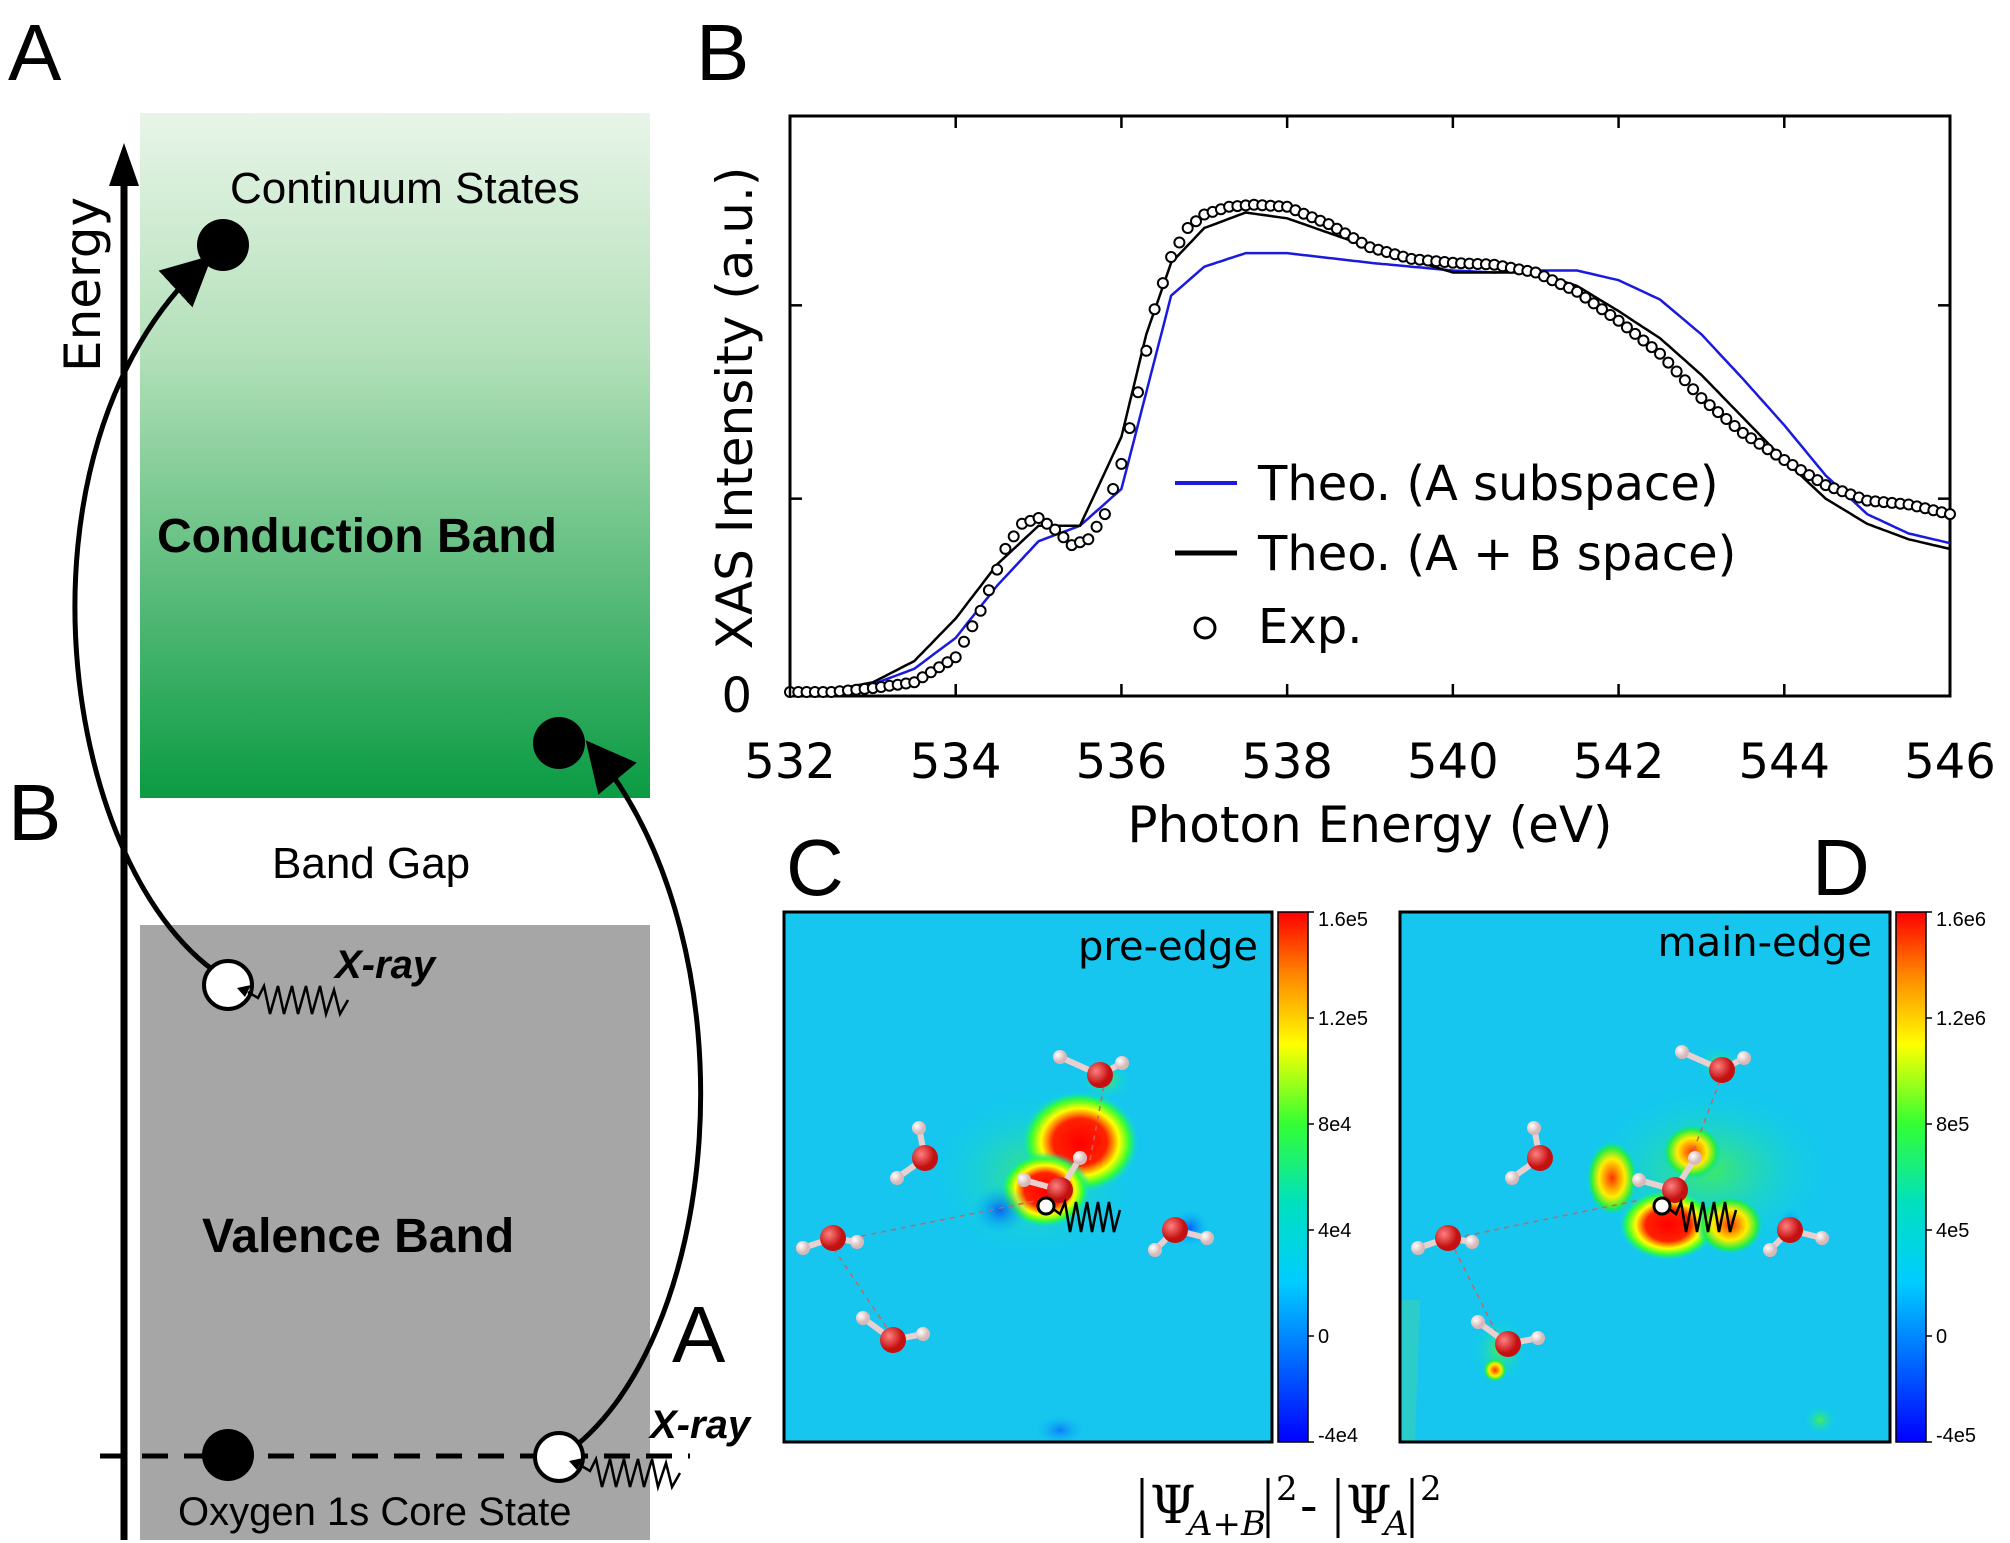  I want to click on conduction-electron-icon, so click(559, 743).